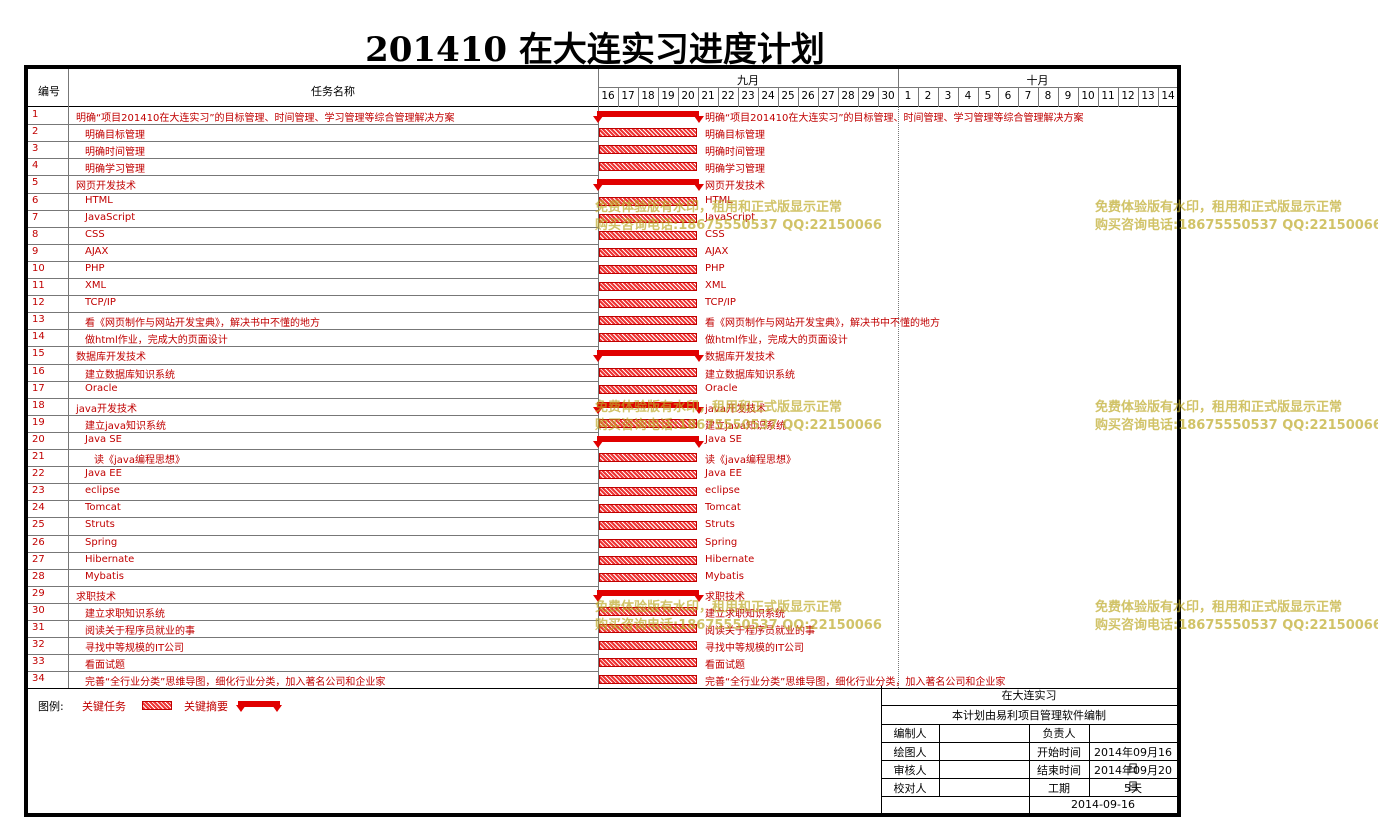  I want to click on task-bar-label: 建立数据库知识系统, so click(750, 375).